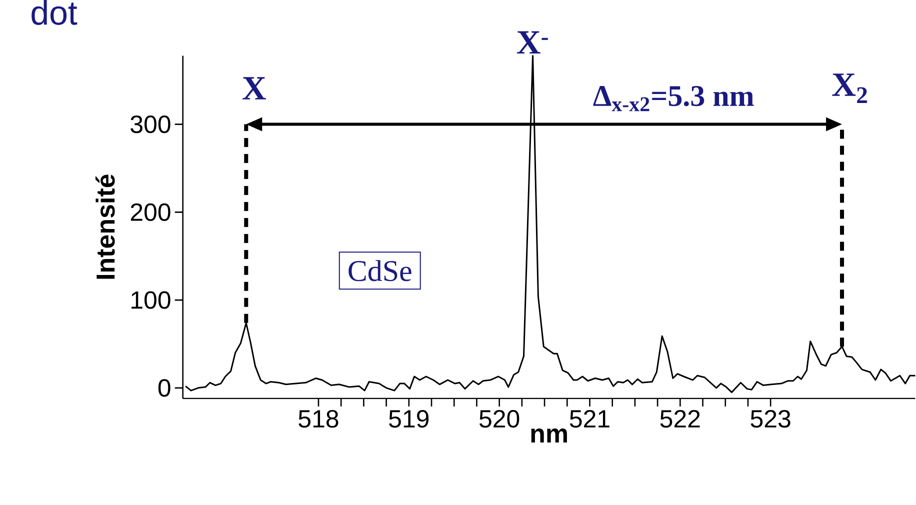 This screenshot has height=505, width=916. What do you see at coordinates (673, 98) in the screenshot?
I see `annotation: Δ$_{x-x2}$=5.3 nm` at bounding box center [673, 98].